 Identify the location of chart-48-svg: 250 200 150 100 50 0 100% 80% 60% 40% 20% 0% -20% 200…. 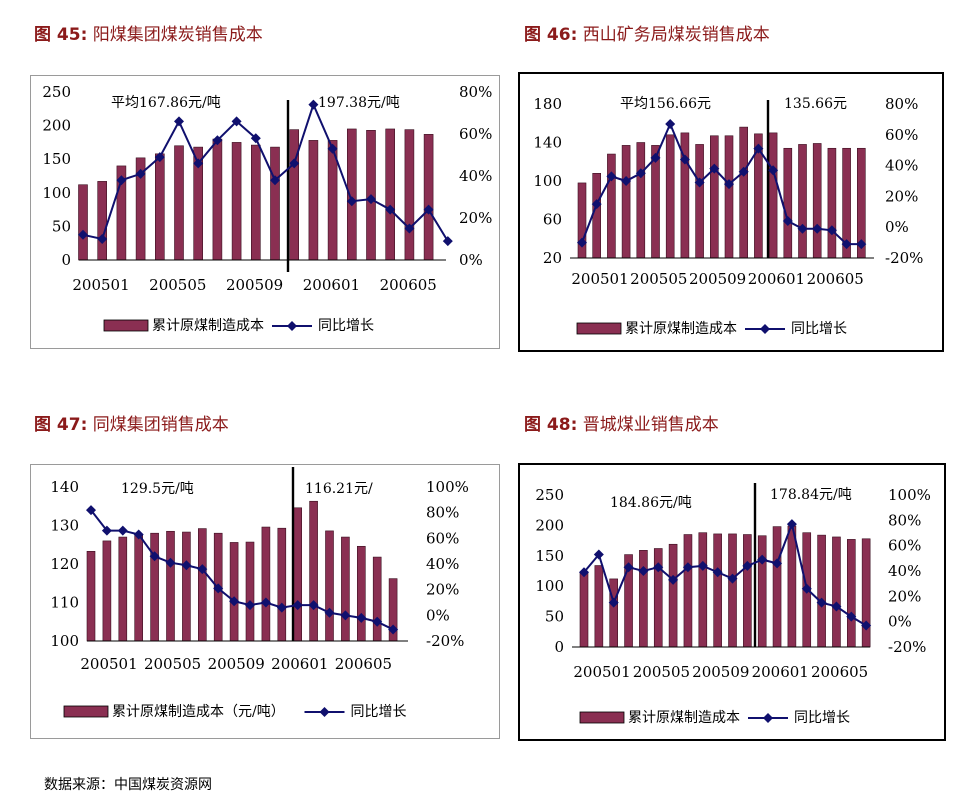
(733, 604).